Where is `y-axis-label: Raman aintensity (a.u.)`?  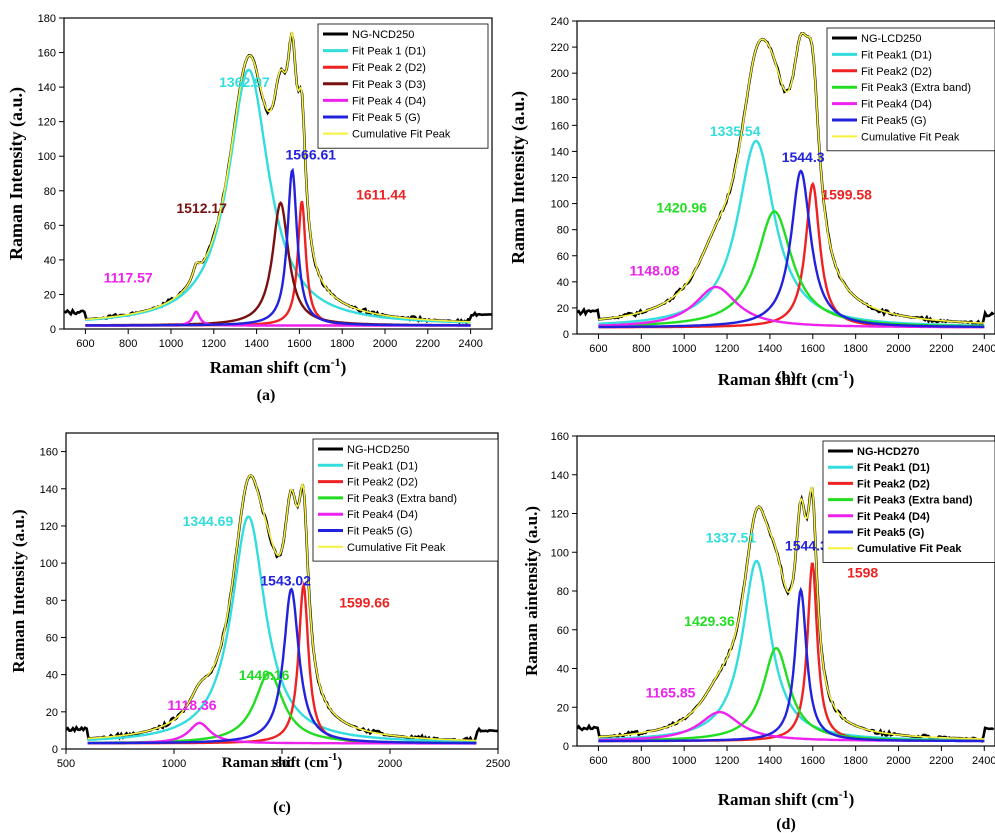
y-axis-label: Raman aintensity (a.u.) is located at coordinates (531, 591).